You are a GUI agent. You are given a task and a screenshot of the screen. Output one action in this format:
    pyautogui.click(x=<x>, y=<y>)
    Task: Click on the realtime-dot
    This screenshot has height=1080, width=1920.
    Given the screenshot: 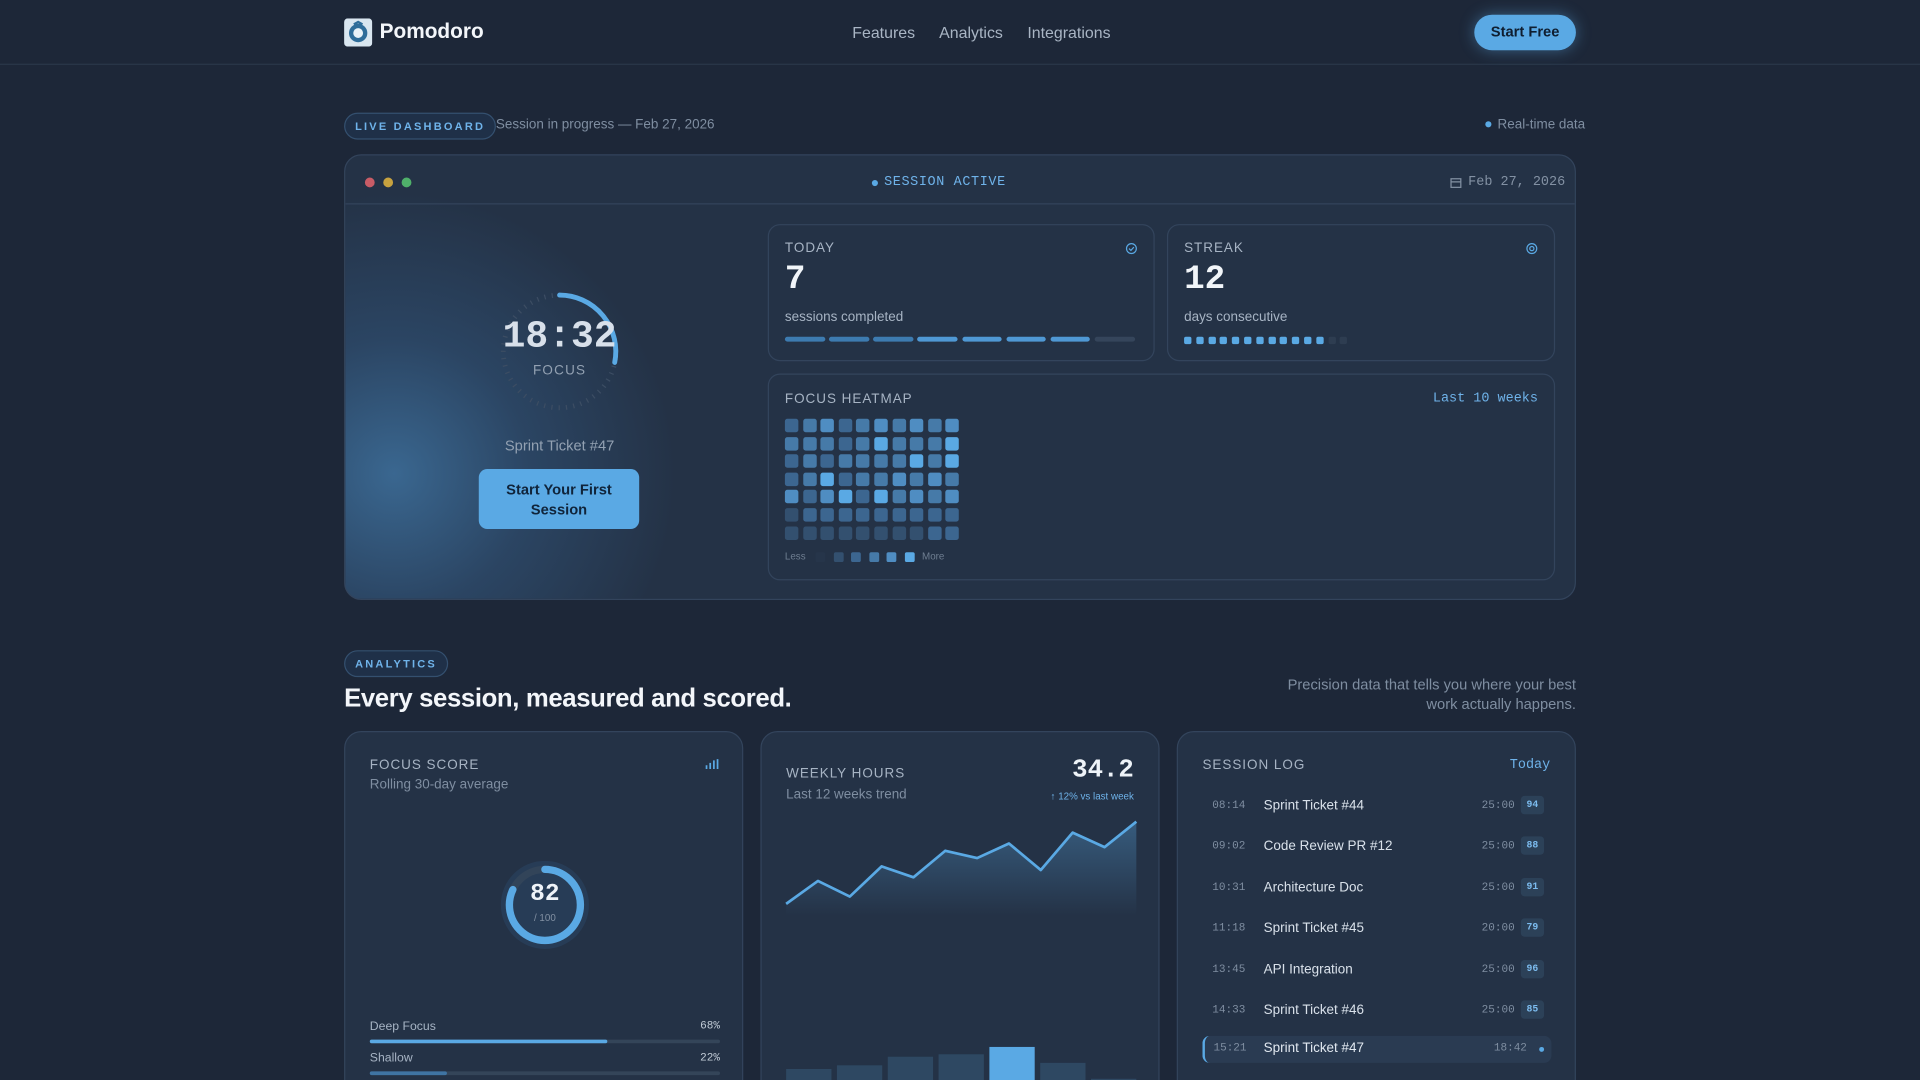 What is the action you would take?
    pyautogui.click(x=1488, y=124)
    